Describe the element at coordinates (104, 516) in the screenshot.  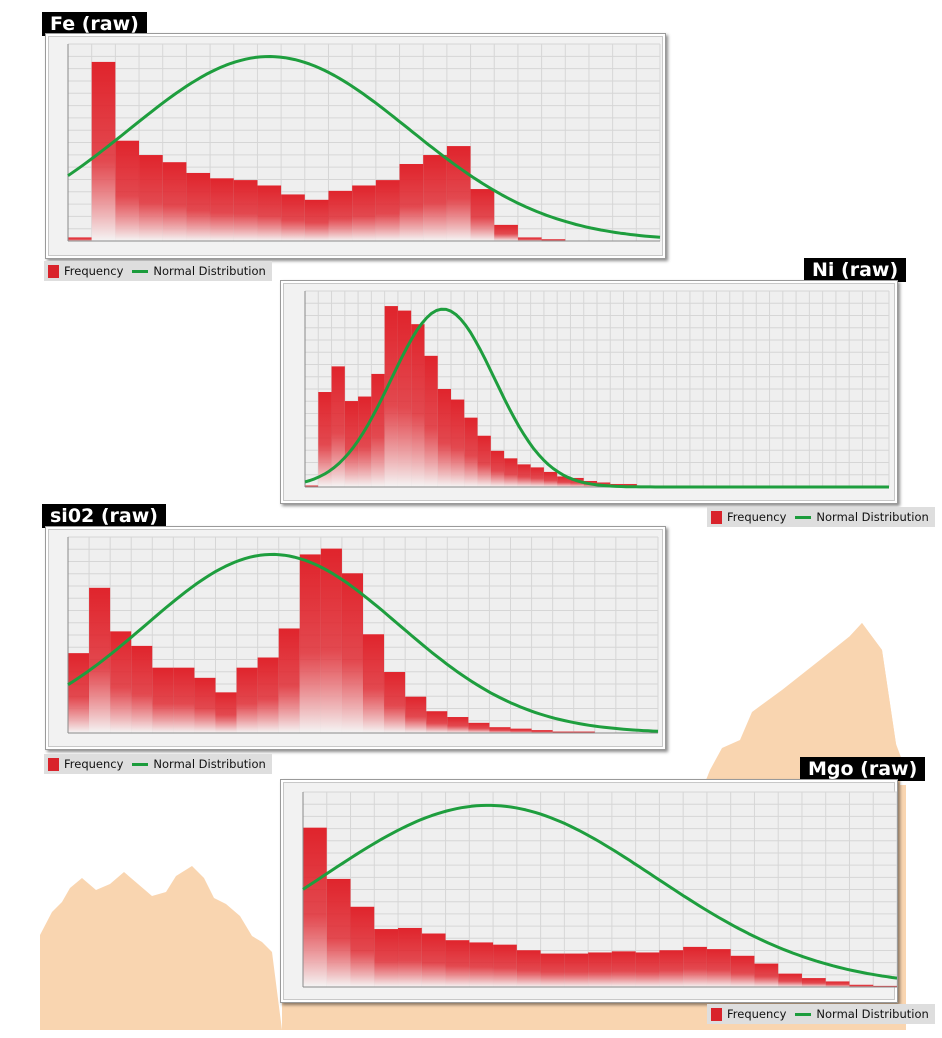
I see `chart-title: si02 (raw)` at that location.